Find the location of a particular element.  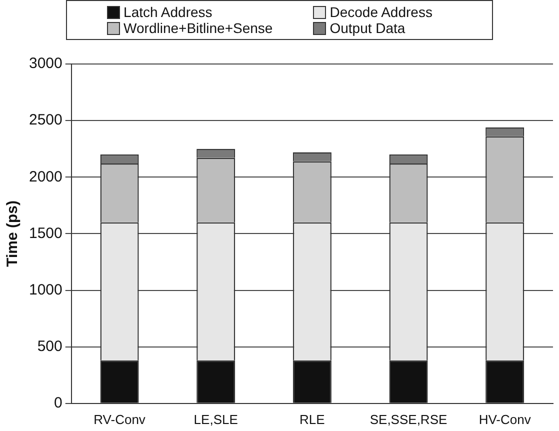

y-axis-title: Time (ps) is located at coordinates (13, 233).